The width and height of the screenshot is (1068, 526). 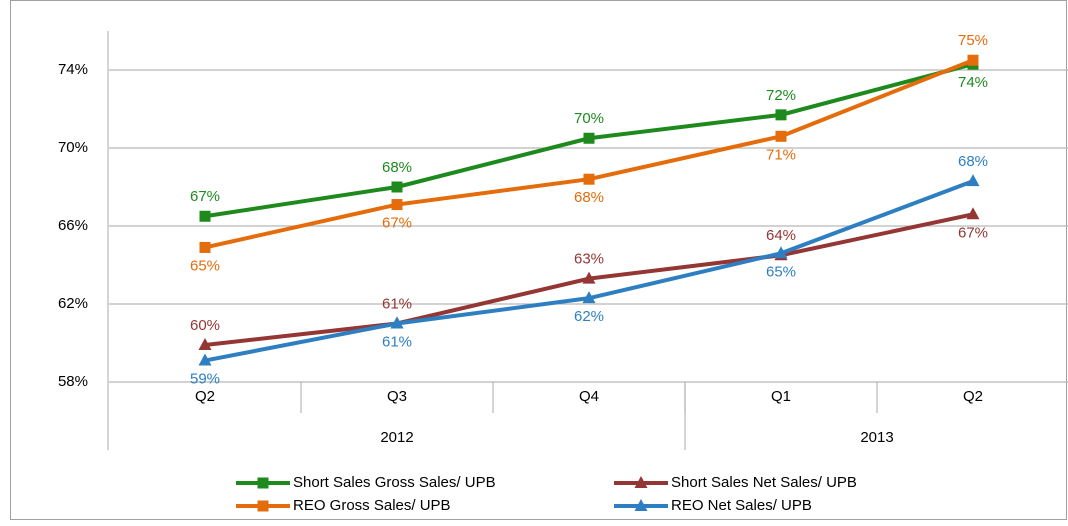 I want to click on y-tick-label: 66%, so click(x=73, y=225).